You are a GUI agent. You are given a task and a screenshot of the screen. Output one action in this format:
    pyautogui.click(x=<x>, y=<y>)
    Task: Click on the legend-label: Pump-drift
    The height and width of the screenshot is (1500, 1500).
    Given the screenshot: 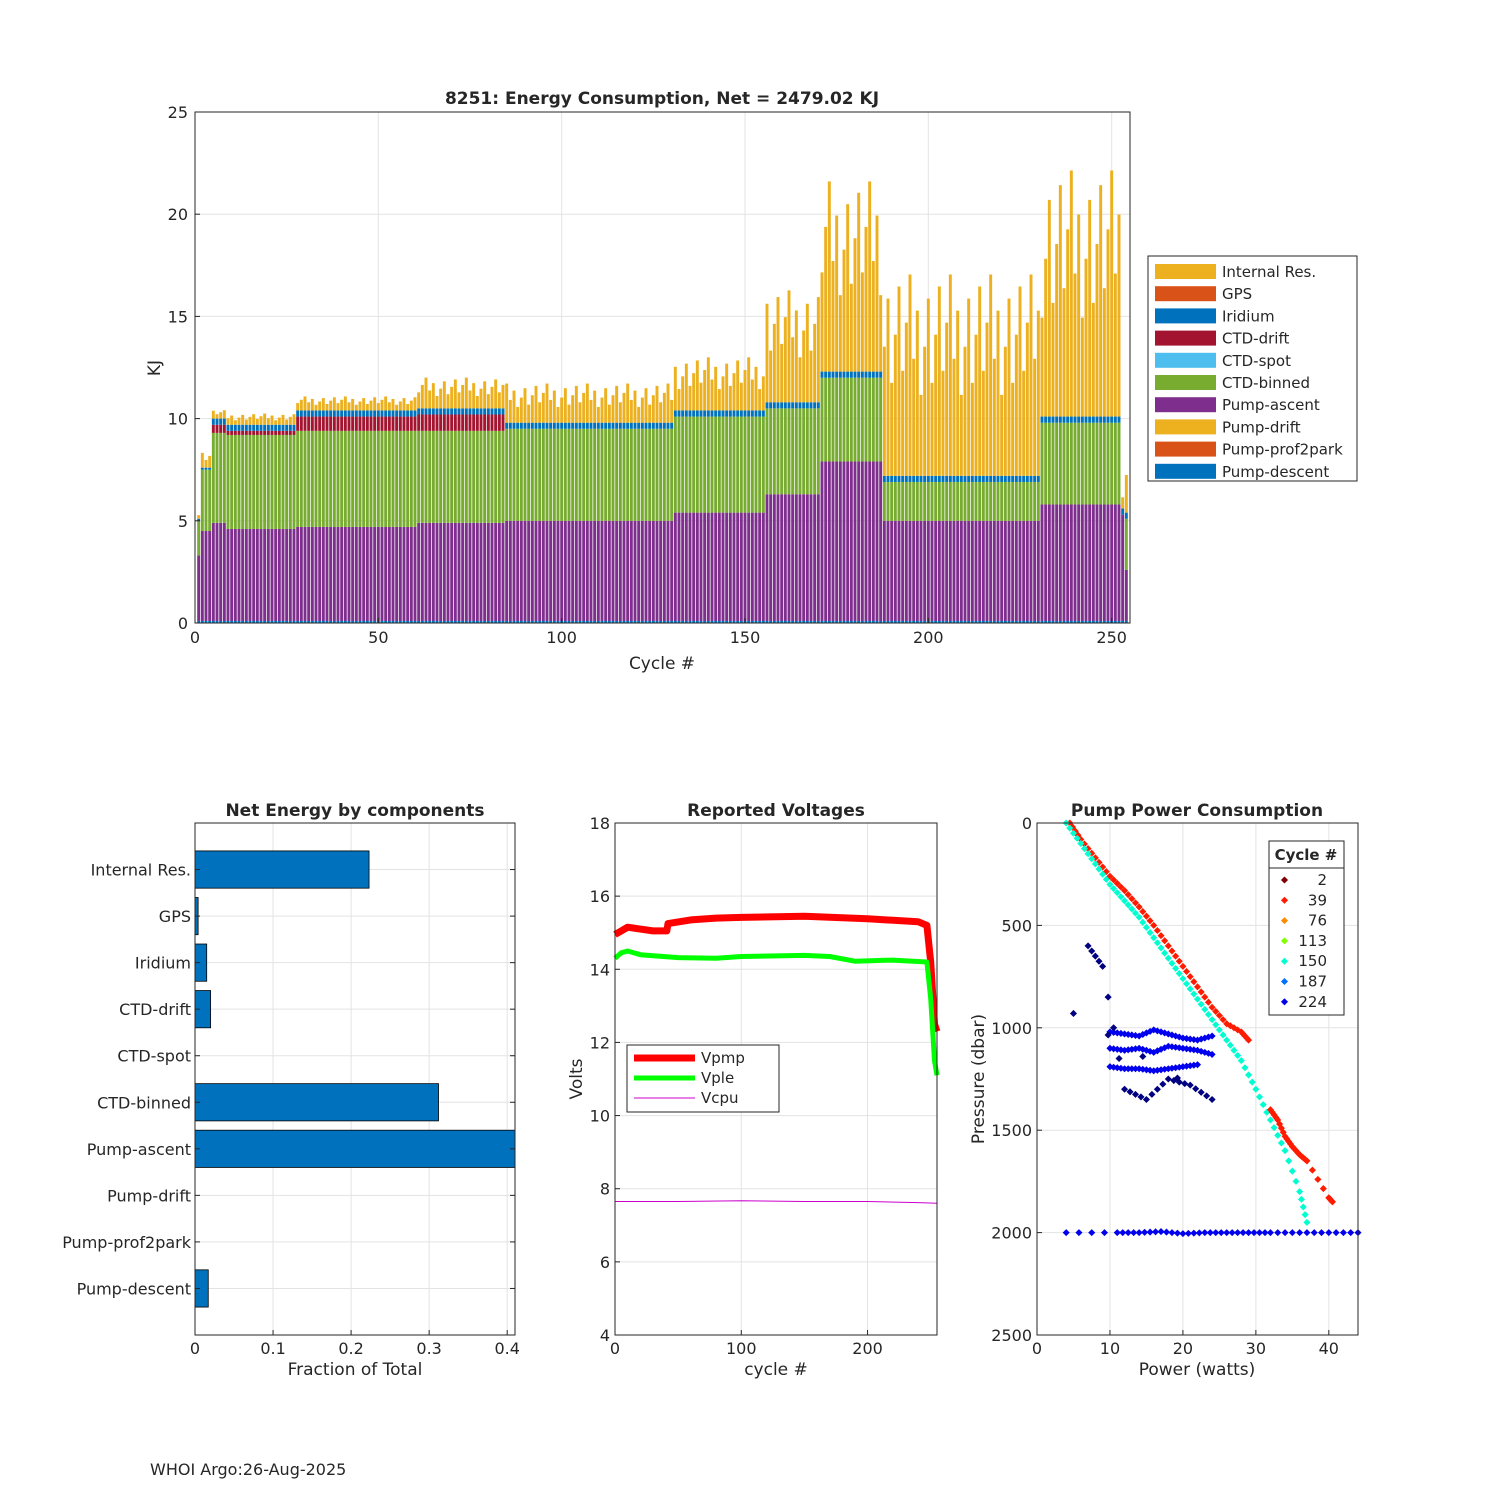 What is the action you would take?
    pyautogui.click(x=1261, y=427)
    